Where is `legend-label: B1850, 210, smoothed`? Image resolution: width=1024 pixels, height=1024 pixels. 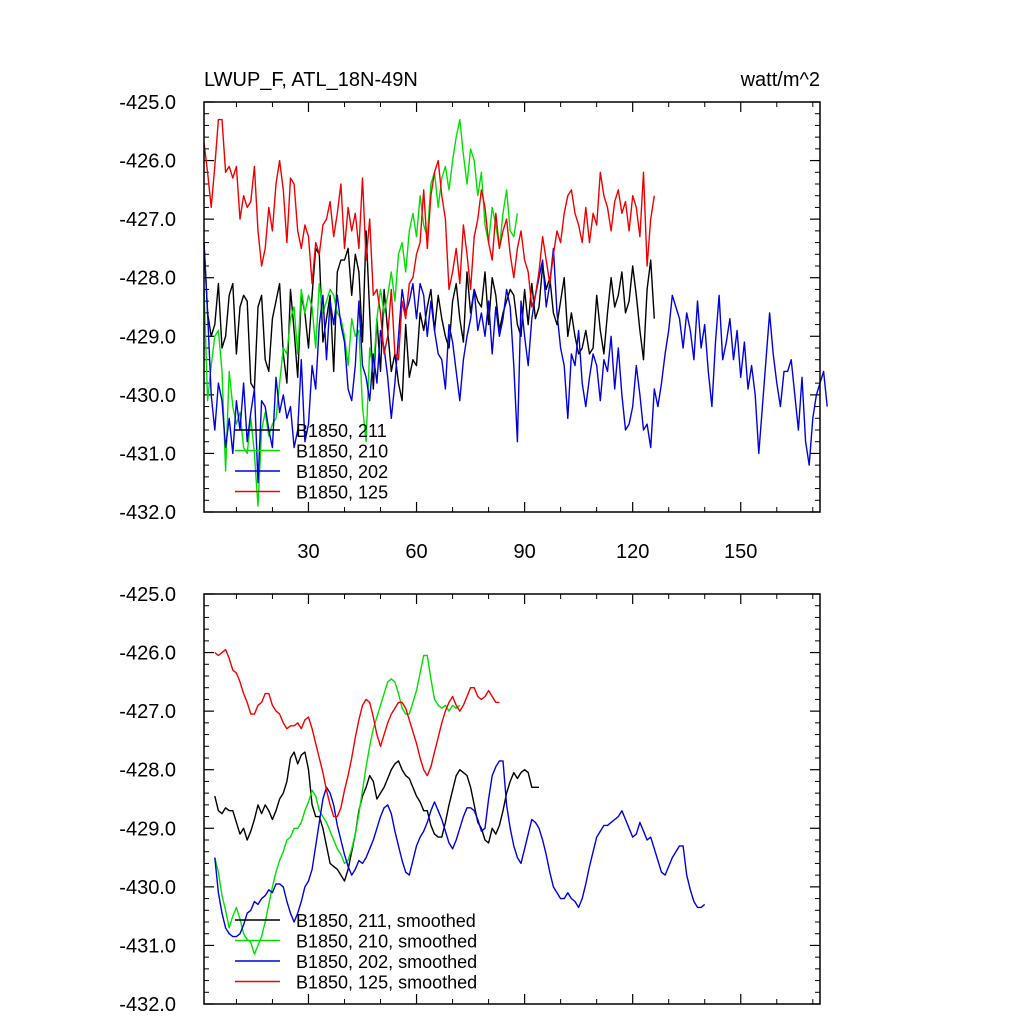
legend-label: B1850, 210, smoothed is located at coordinates (386, 942).